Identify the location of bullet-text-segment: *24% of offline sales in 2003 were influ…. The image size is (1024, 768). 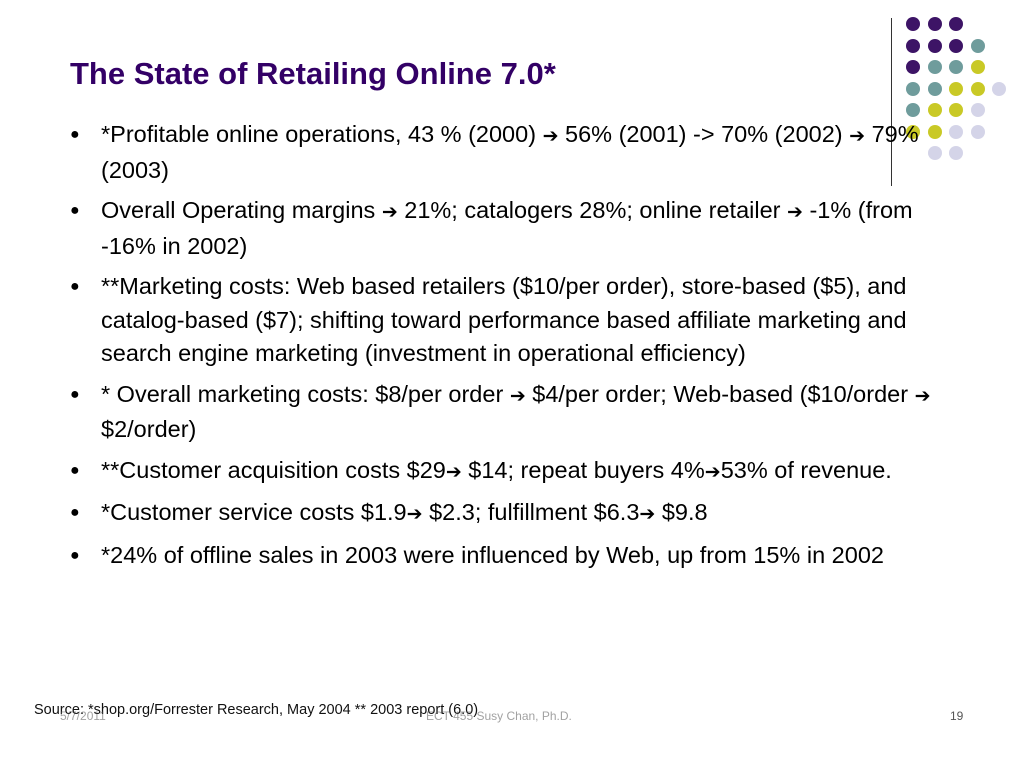
(492, 554).